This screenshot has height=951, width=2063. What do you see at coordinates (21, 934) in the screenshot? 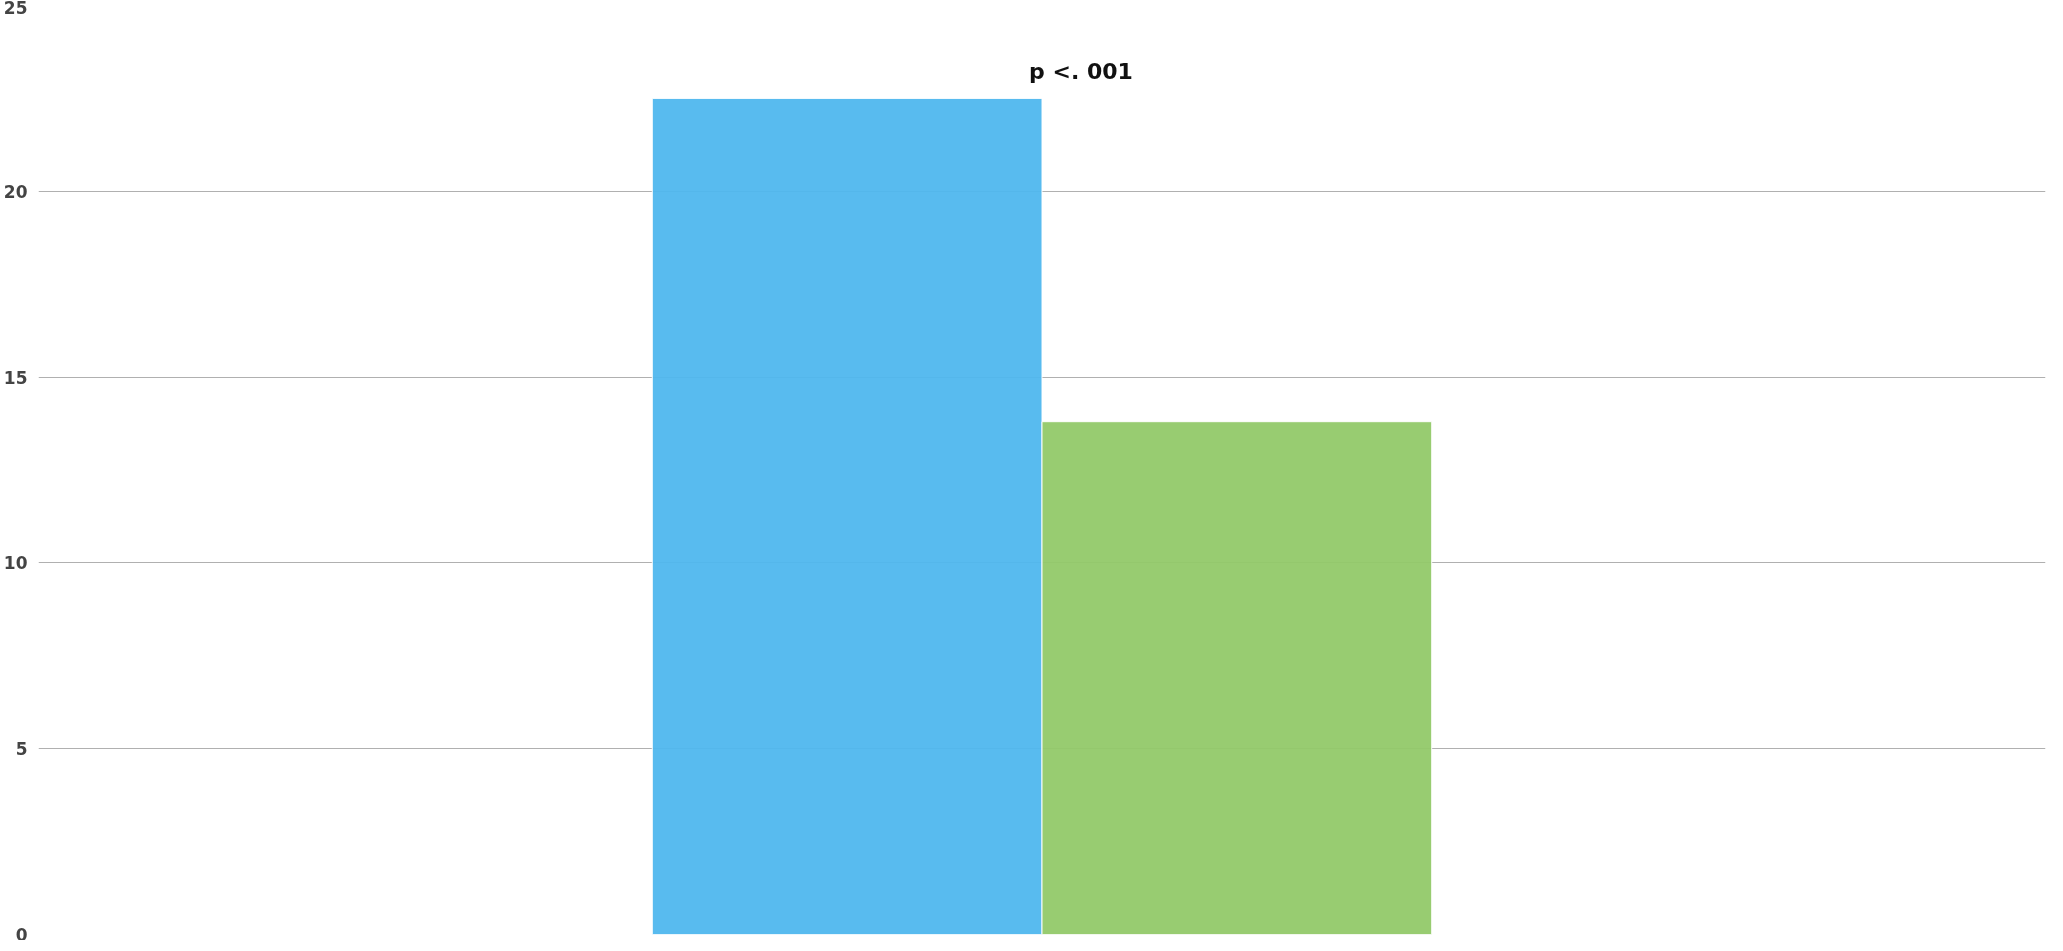
I see `y-tick-label: 0` at bounding box center [21, 934].